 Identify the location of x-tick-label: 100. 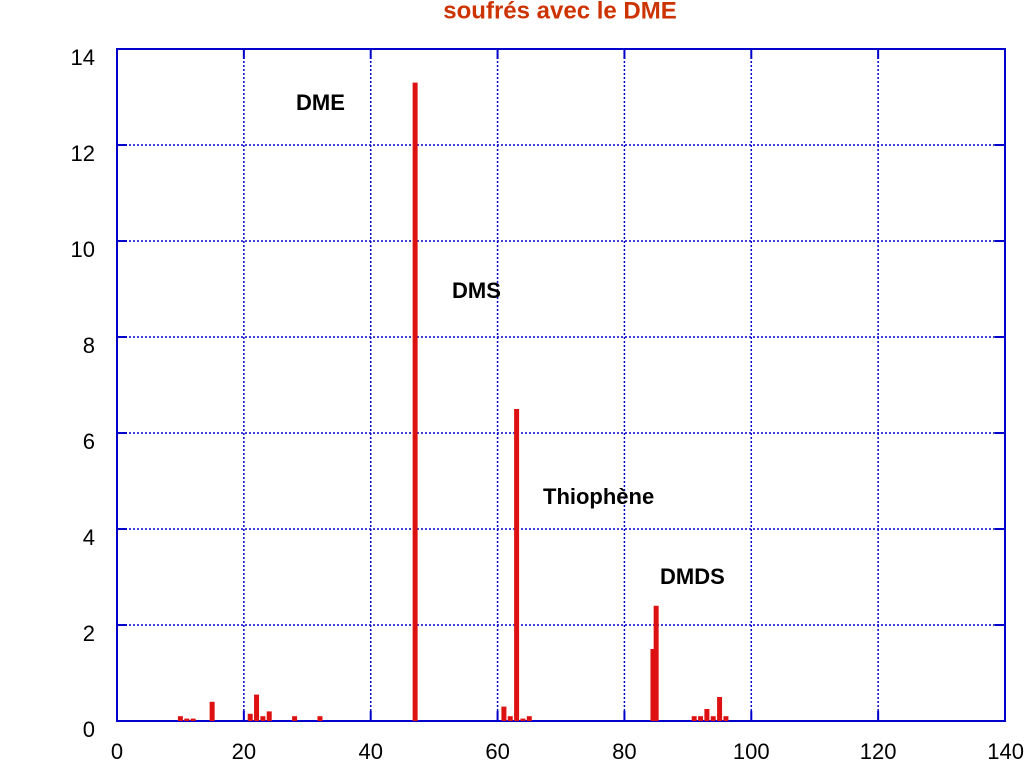
(751, 751).